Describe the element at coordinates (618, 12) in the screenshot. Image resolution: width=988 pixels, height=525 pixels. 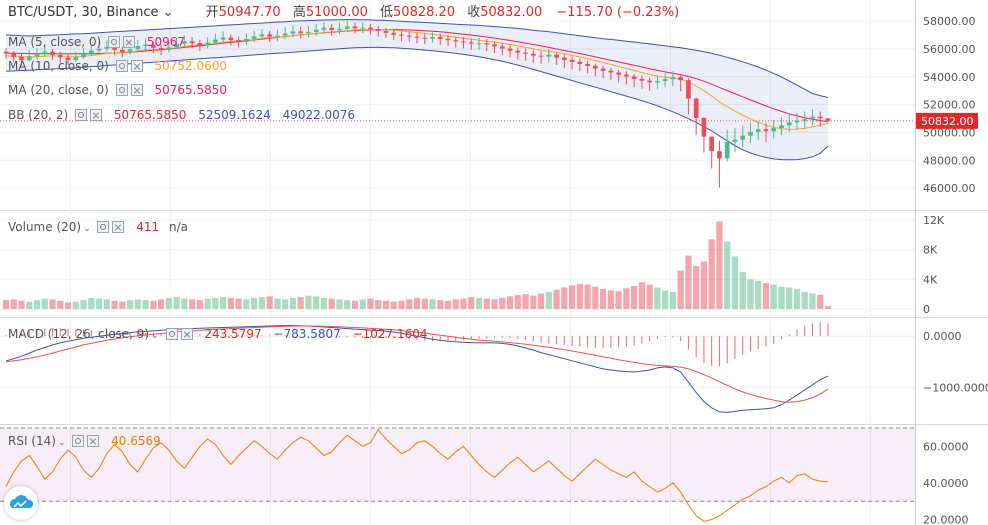
I see `change-value: −115.70 (−0.23%)` at that location.